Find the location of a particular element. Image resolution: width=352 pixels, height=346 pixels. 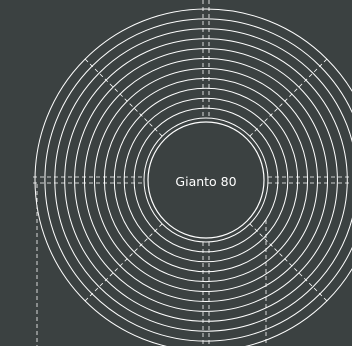

inner-rim is located at coordinates (206, 180).